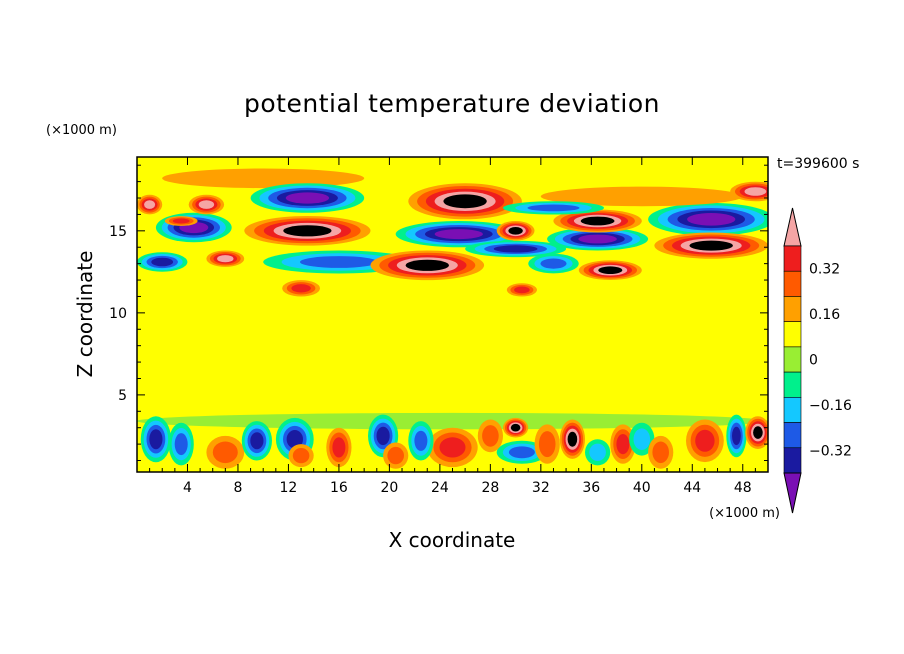  Describe the element at coordinates (452, 540) in the screenshot. I see `x-axis-label: X coordinate` at that location.